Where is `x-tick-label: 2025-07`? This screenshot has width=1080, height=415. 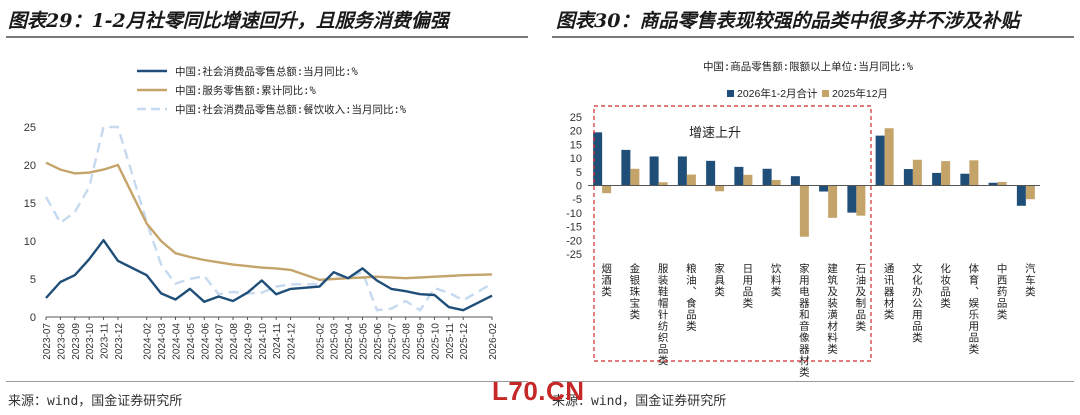 x-tick-label: 2025-07 is located at coordinates (392, 341).